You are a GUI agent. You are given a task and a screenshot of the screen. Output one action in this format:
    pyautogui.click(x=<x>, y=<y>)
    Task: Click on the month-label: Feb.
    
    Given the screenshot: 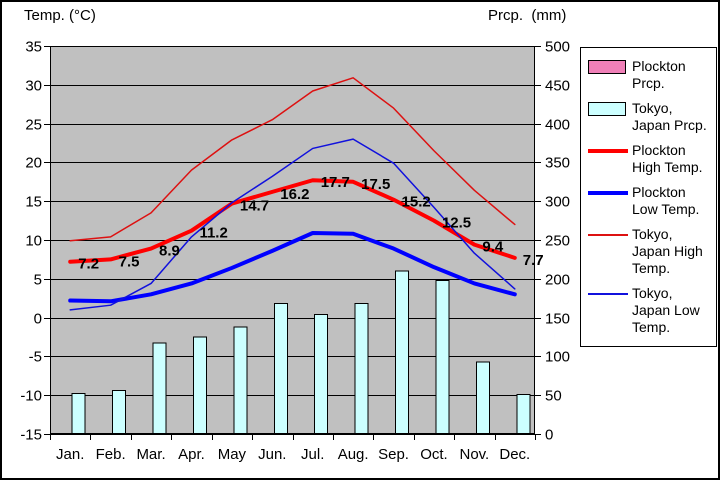 What is the action you would take?
    pyautogui.click(x=111, y=454)
    